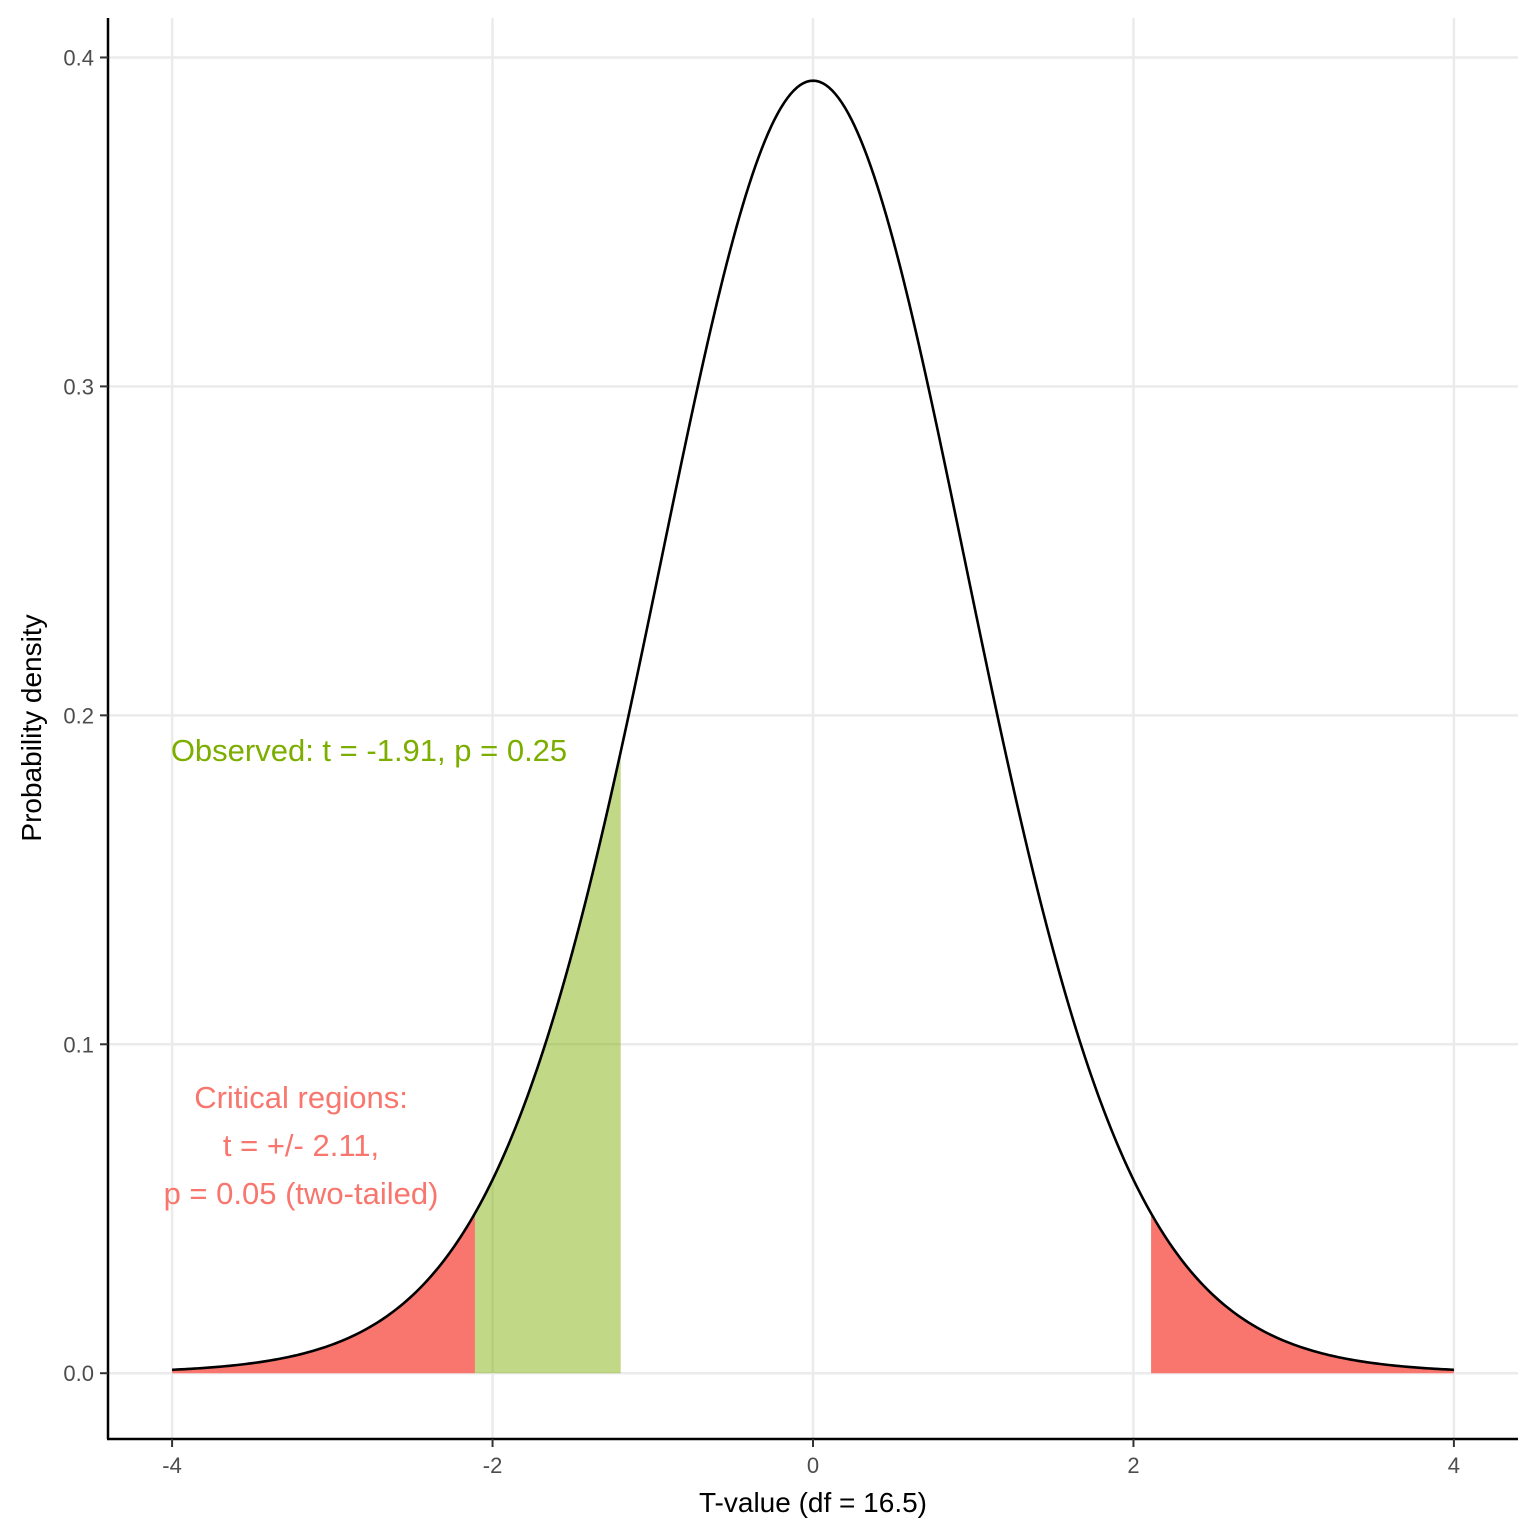 This screenshot has height=1536, width=1536. I want to click on y-tick-label: 0.3, so click(78, 386).